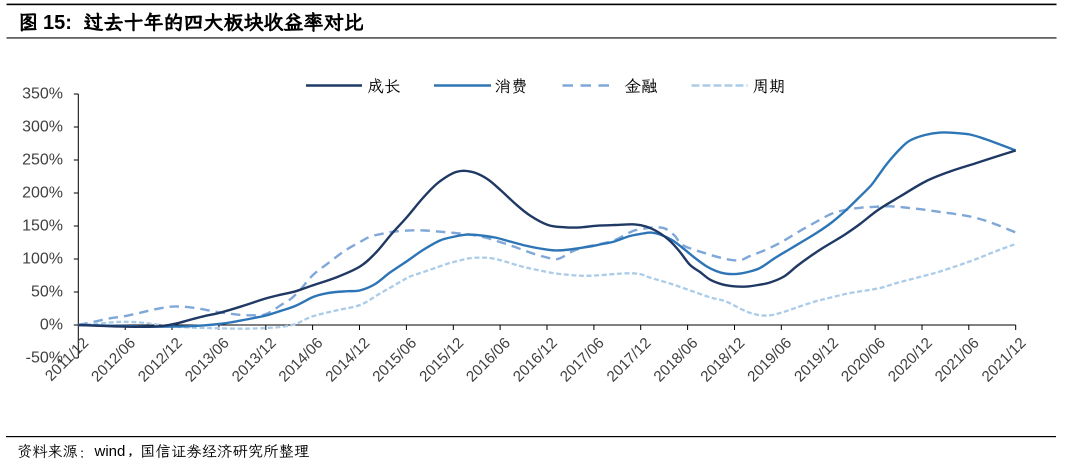 The image size is (1066, 465). I want to click on svg-text: 300%, so click(42, 127).